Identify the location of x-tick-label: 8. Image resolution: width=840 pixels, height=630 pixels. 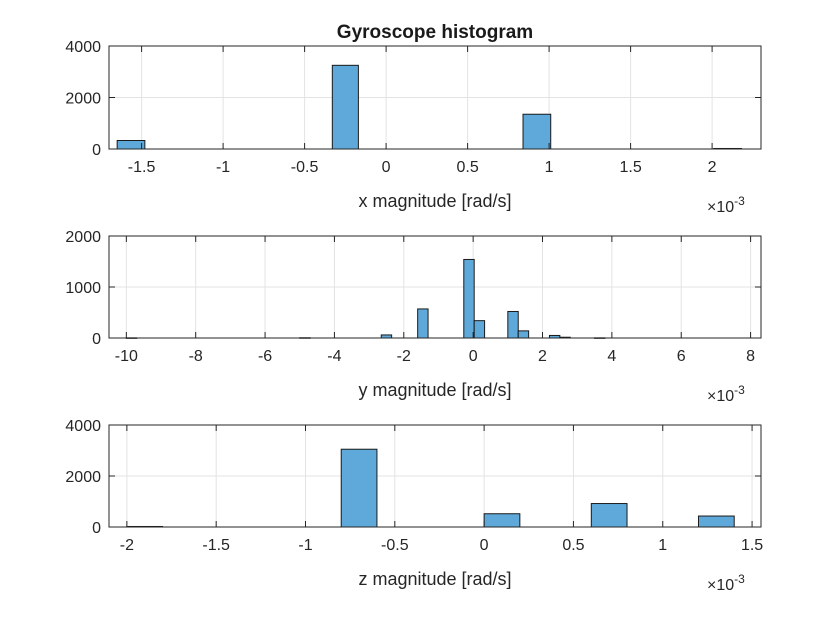
(750, 356).